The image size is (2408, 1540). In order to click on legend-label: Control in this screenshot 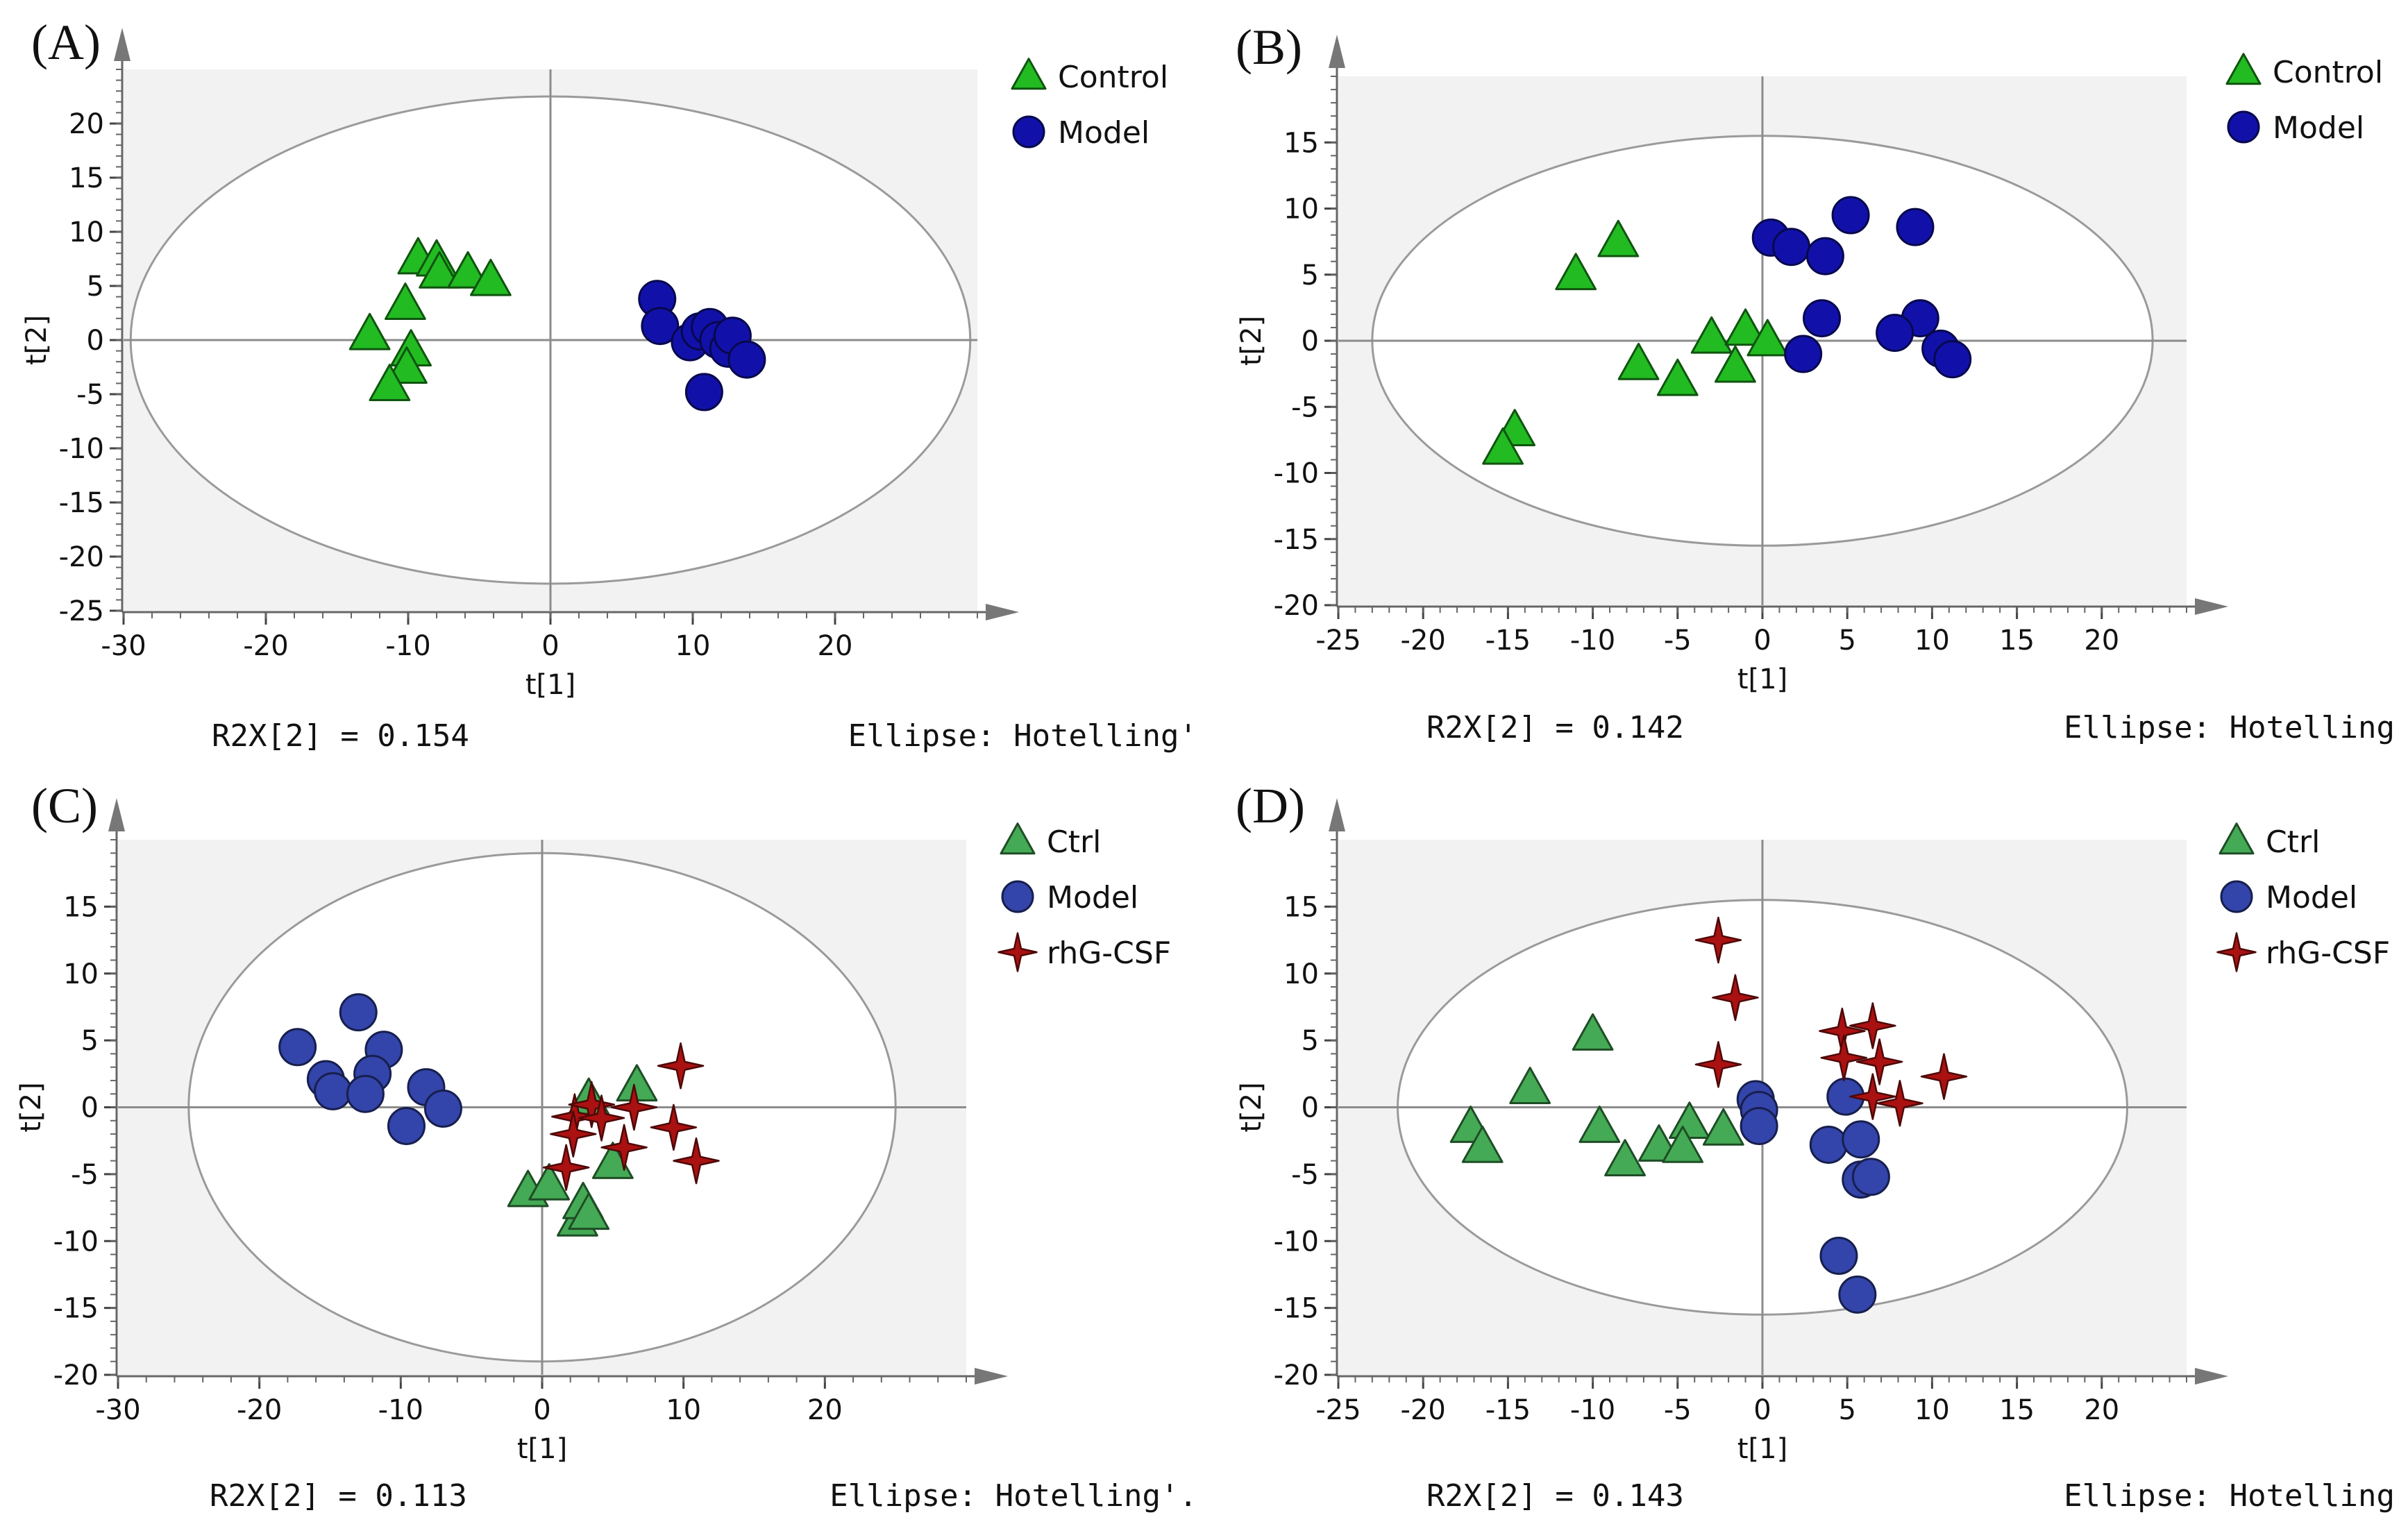, I will do `click(2328, 72)`.